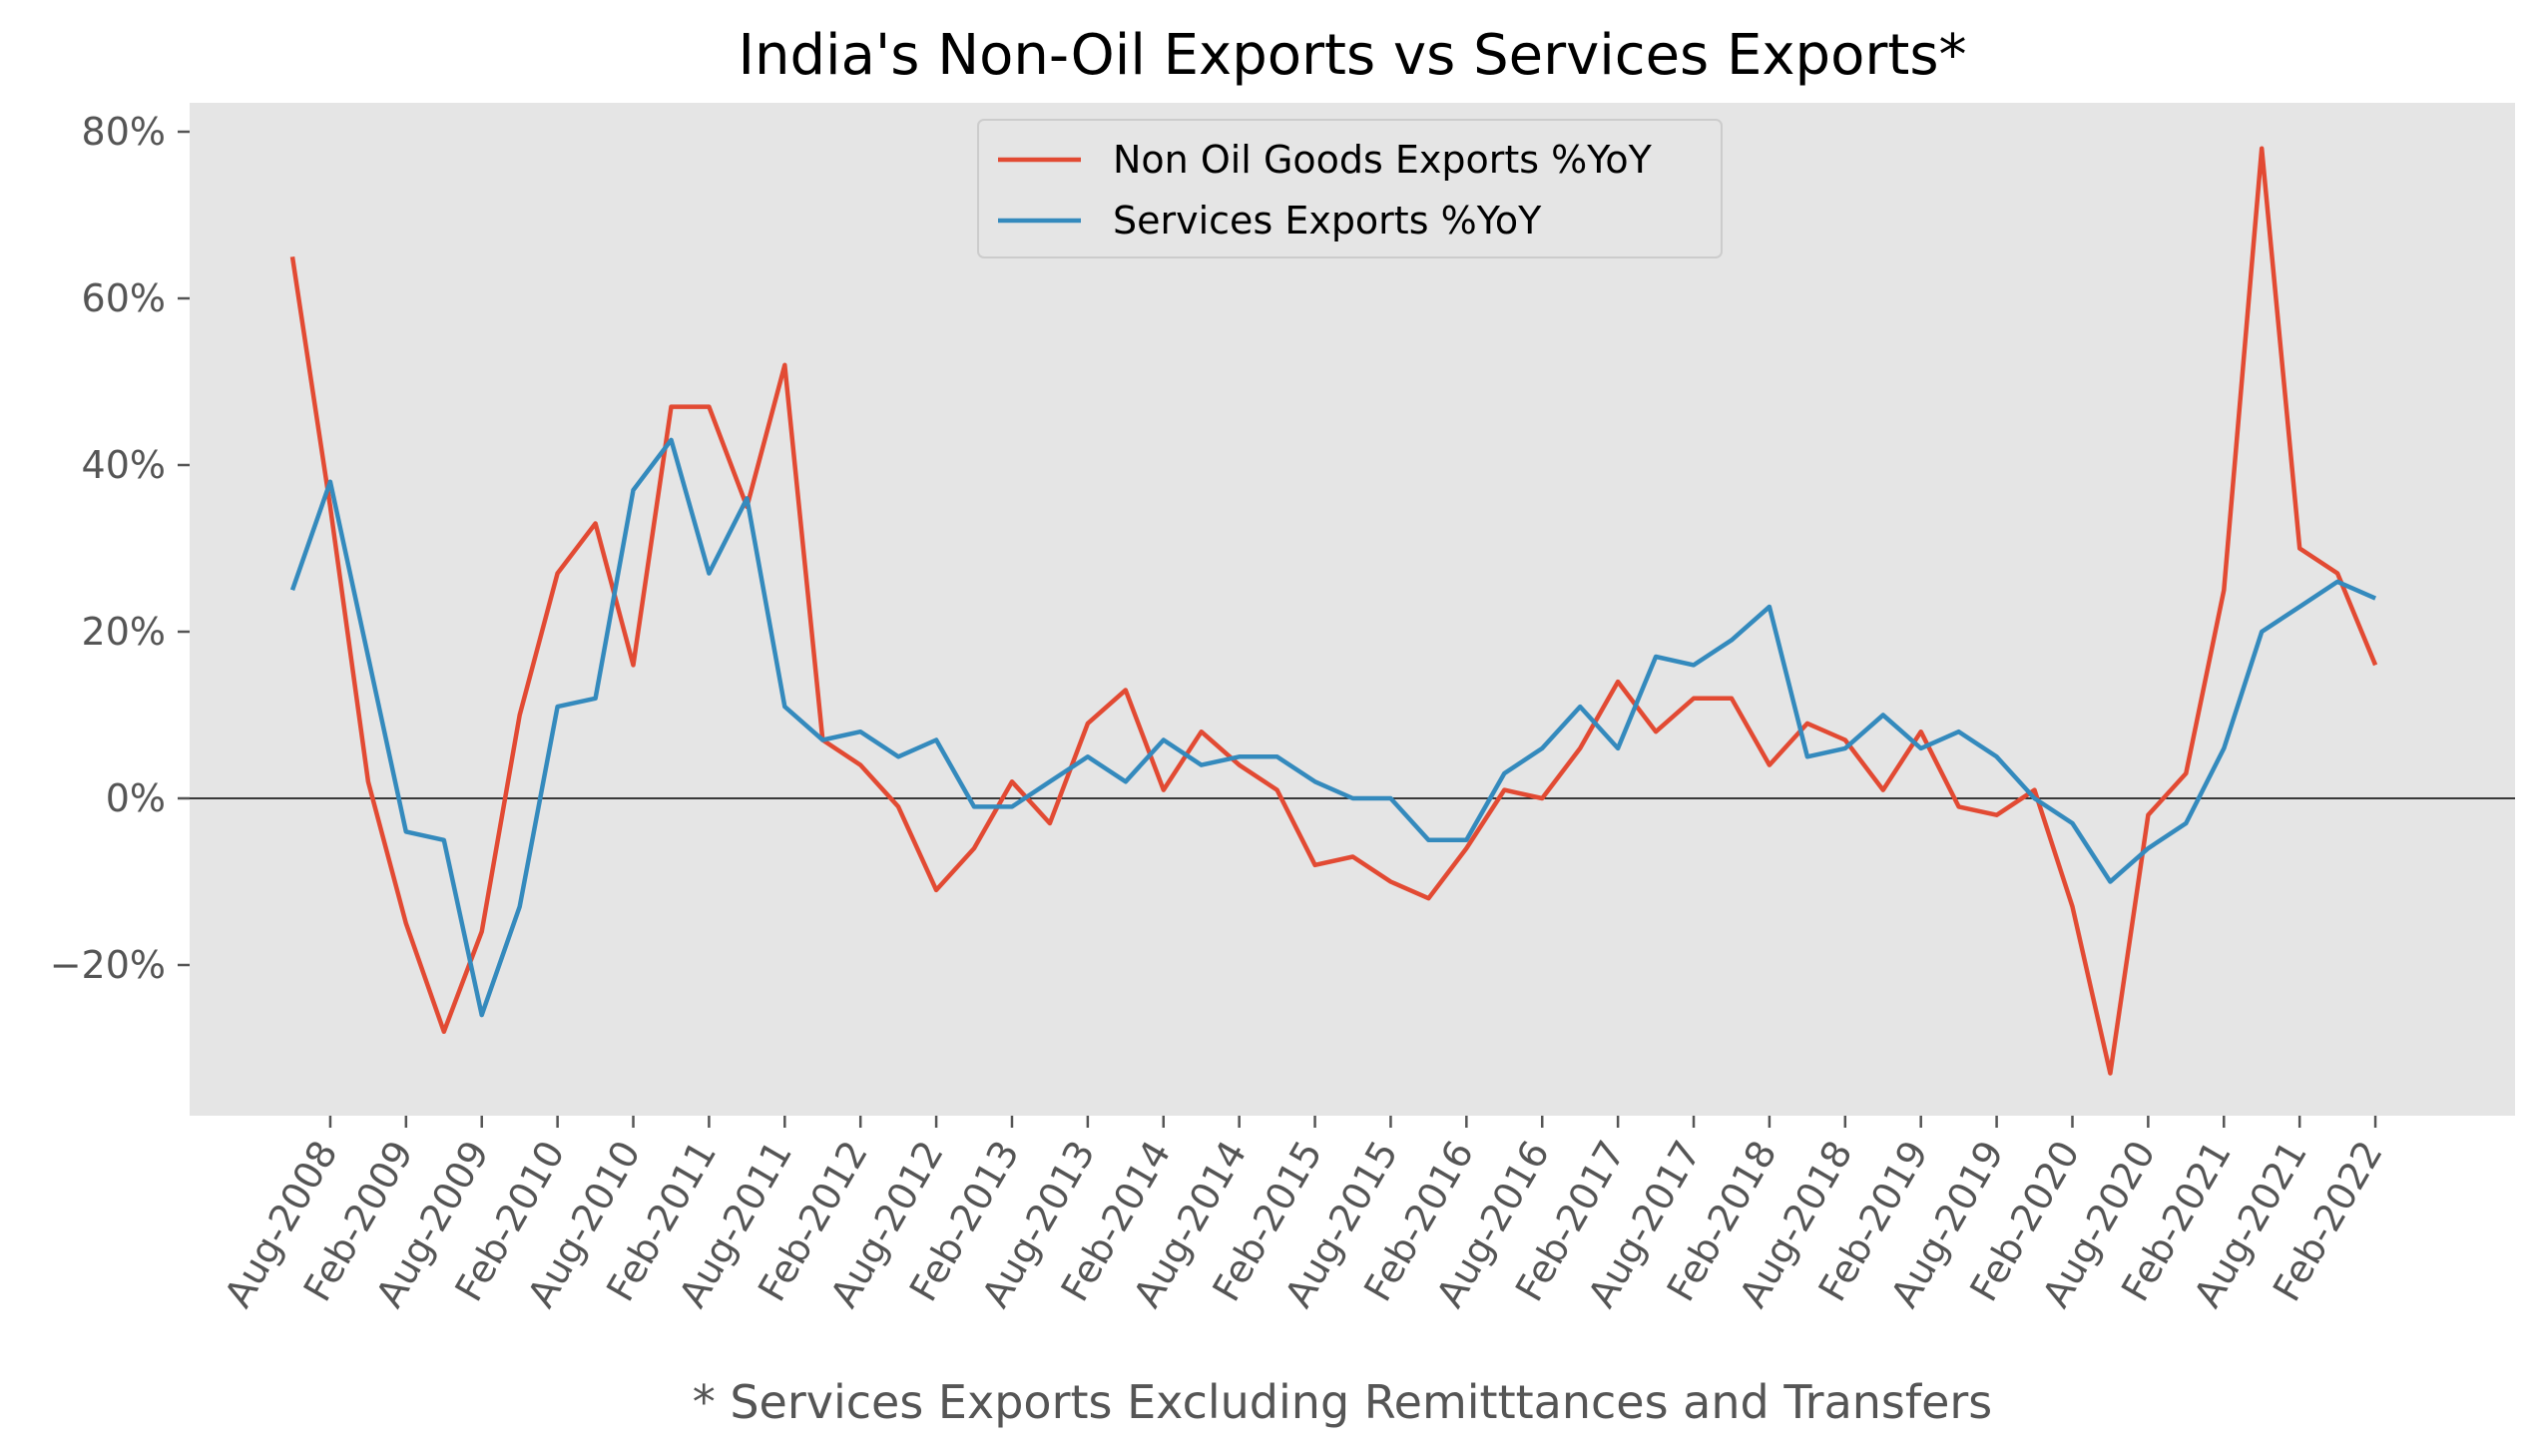  I want to click on legend-label-non-oil: Non Oil Goods Exports %YoY, so click(1383, 160).